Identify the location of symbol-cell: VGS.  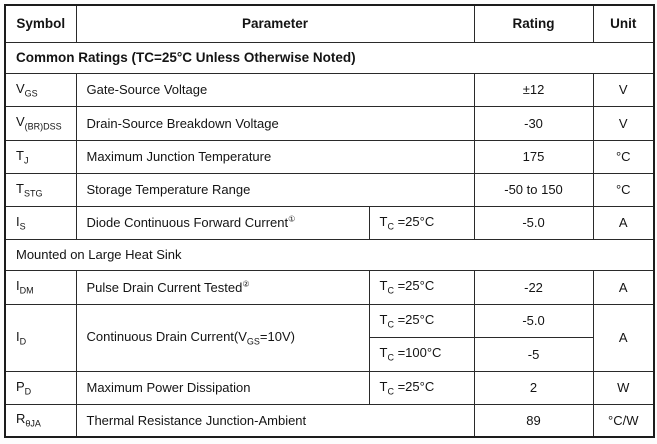
(40, 89).